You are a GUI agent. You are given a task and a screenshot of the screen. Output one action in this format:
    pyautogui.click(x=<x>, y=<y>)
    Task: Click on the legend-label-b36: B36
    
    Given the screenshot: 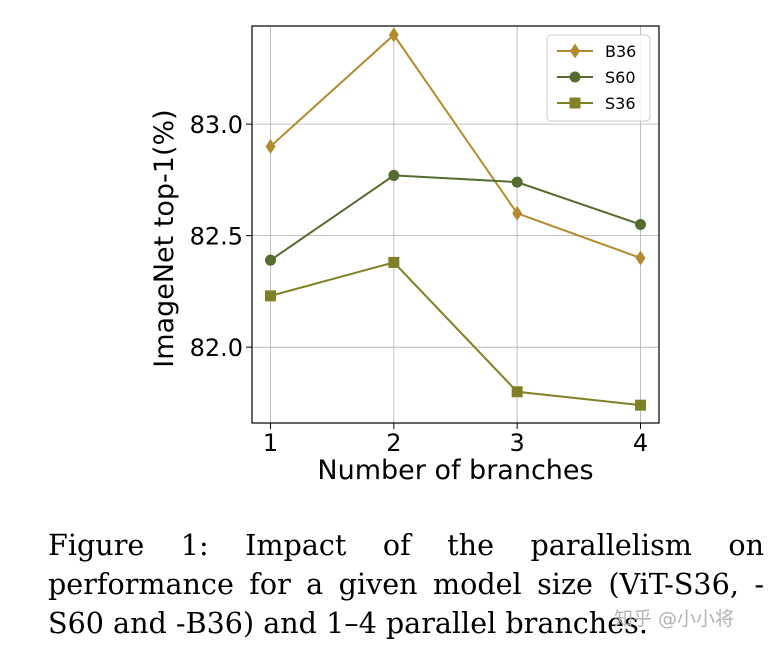 What is the action you would take?
    pyautogui.click(x=620, y=51)
    